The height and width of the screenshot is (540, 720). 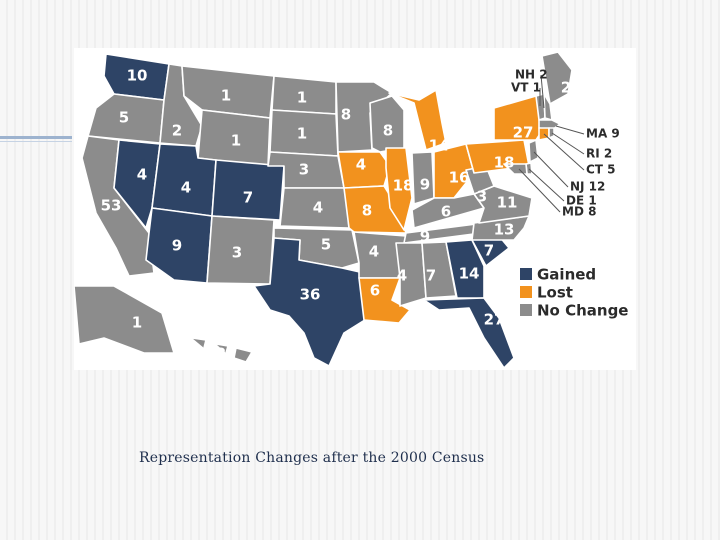 What do you see at coordinates (533, 151) in the screenshot?
I see `state-nj` at bounding box center [533, 151].